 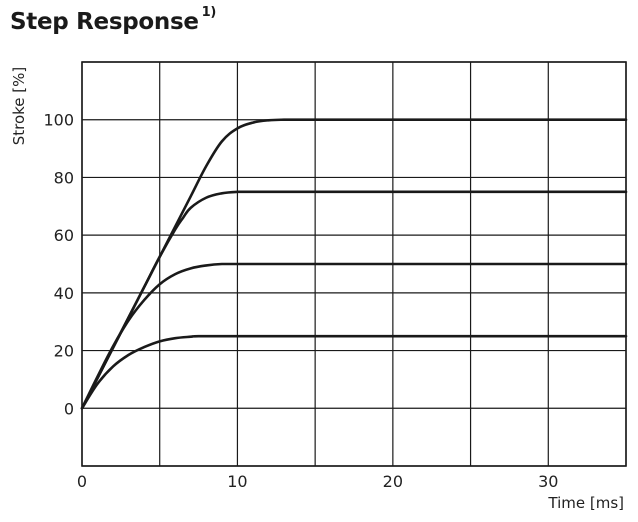 What do you see at coordinates (64, 177) in the screenshot?
I see `y-tick-label: 80` at bounding box center [64, 177].